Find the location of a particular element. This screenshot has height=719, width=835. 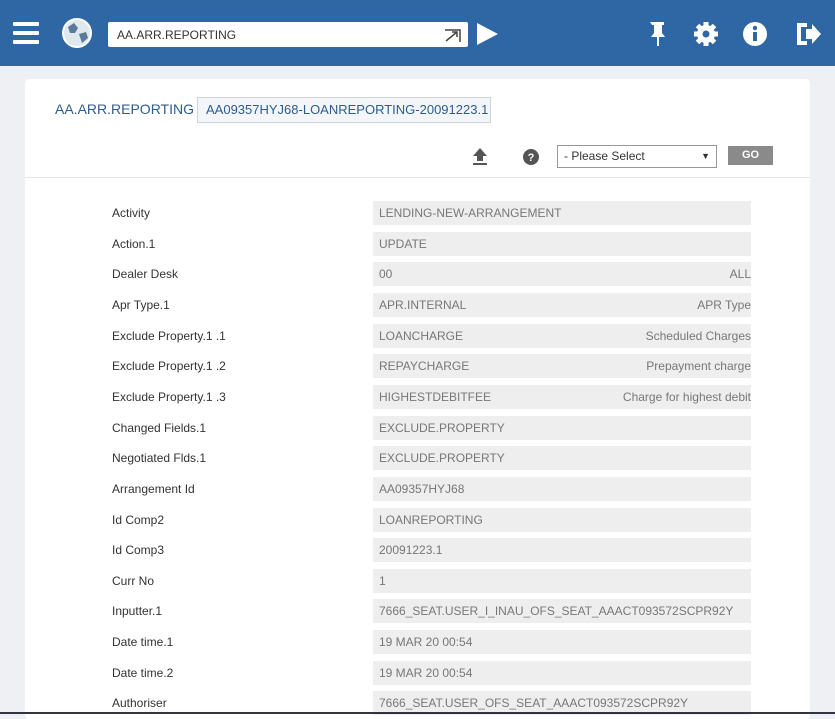

field-enrichment: Prepayment charge is located at coordinates (698, 366).